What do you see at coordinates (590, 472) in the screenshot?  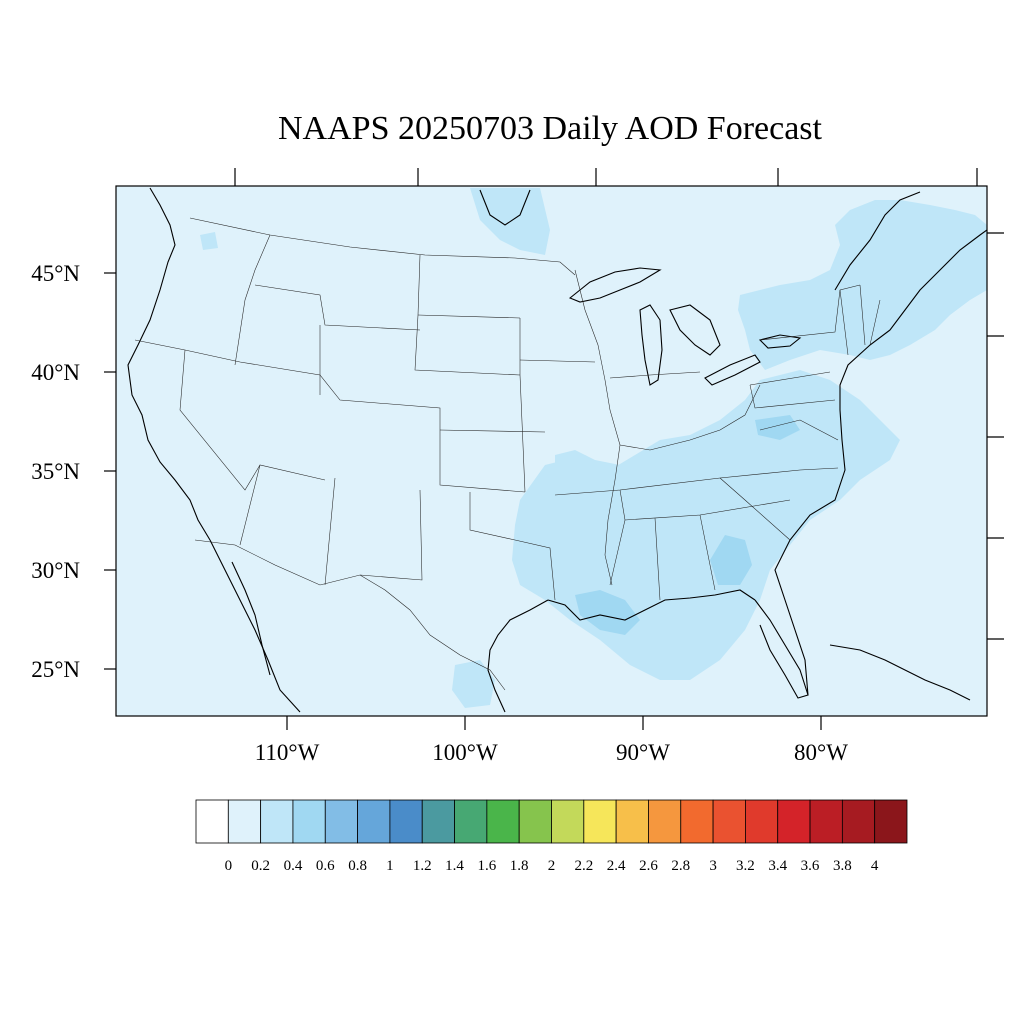 I see `aod-region-midwest` at bounding box center [590, 472].